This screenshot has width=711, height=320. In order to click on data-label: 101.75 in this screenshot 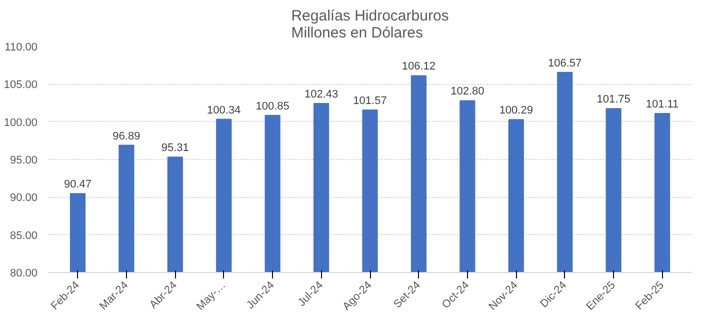, I will do `click(613, 100)`.